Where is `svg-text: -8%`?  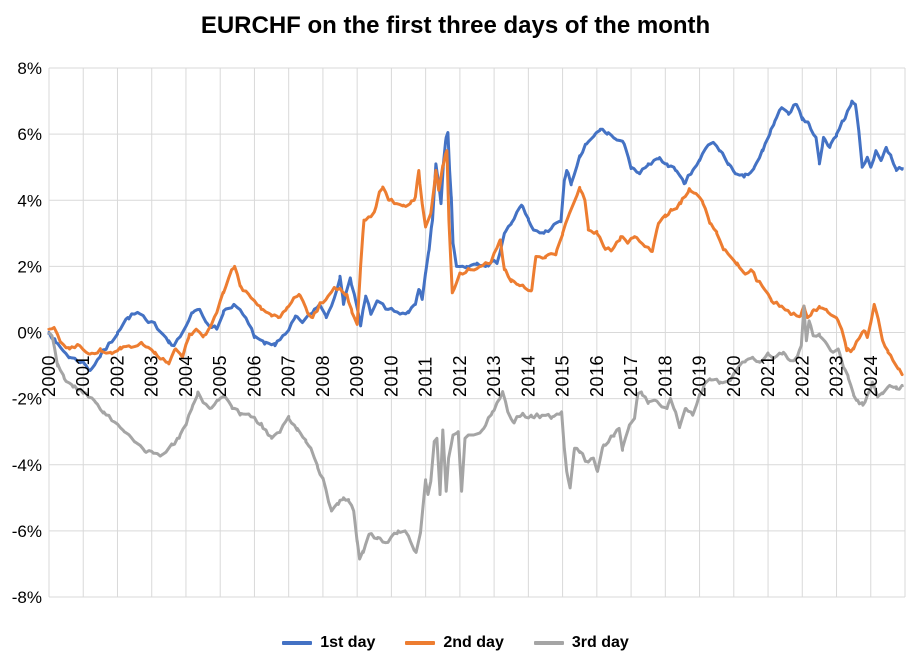
svg-text: -8% is located at coordinates (27, 597).